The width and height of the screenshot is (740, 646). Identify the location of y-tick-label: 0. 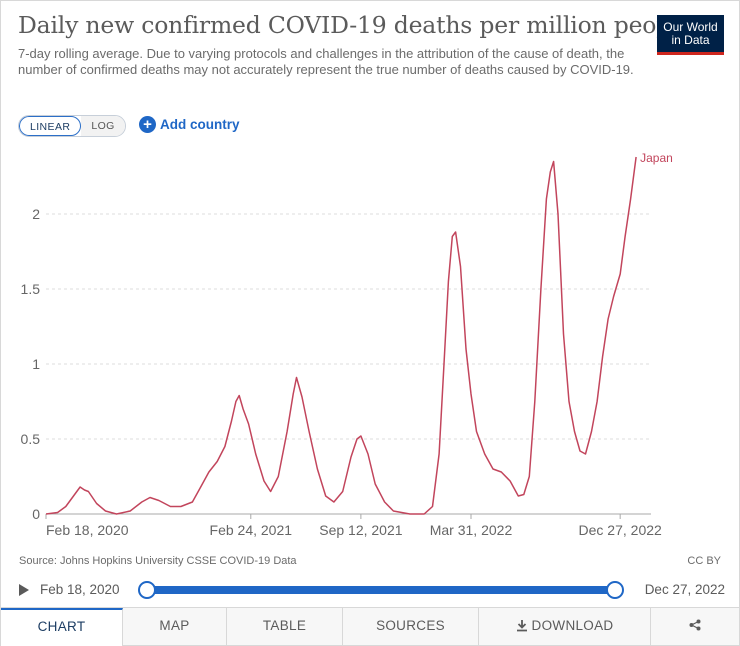
(36, 514).